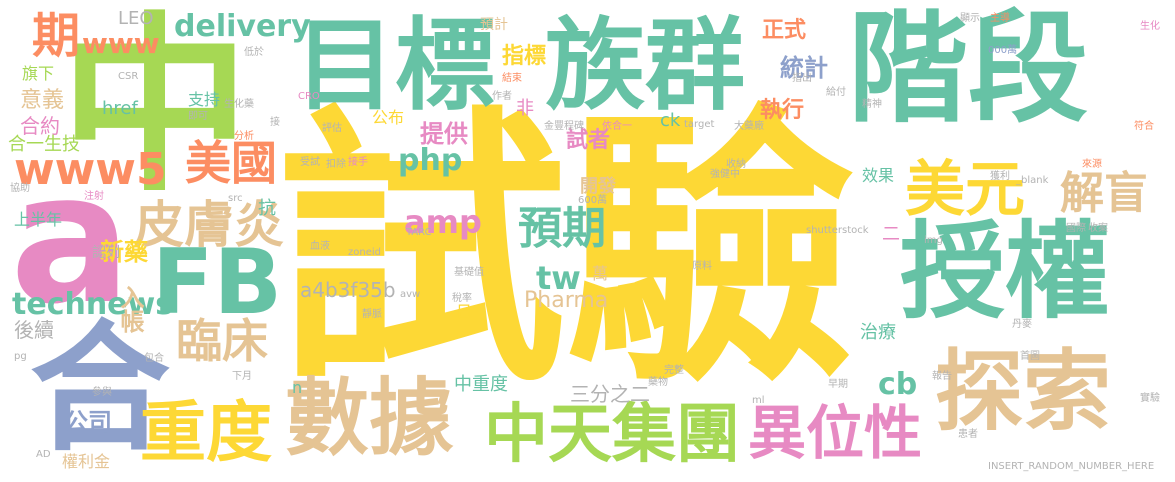  I want to click on word-zao-qi: 早期, so click(838, 384).